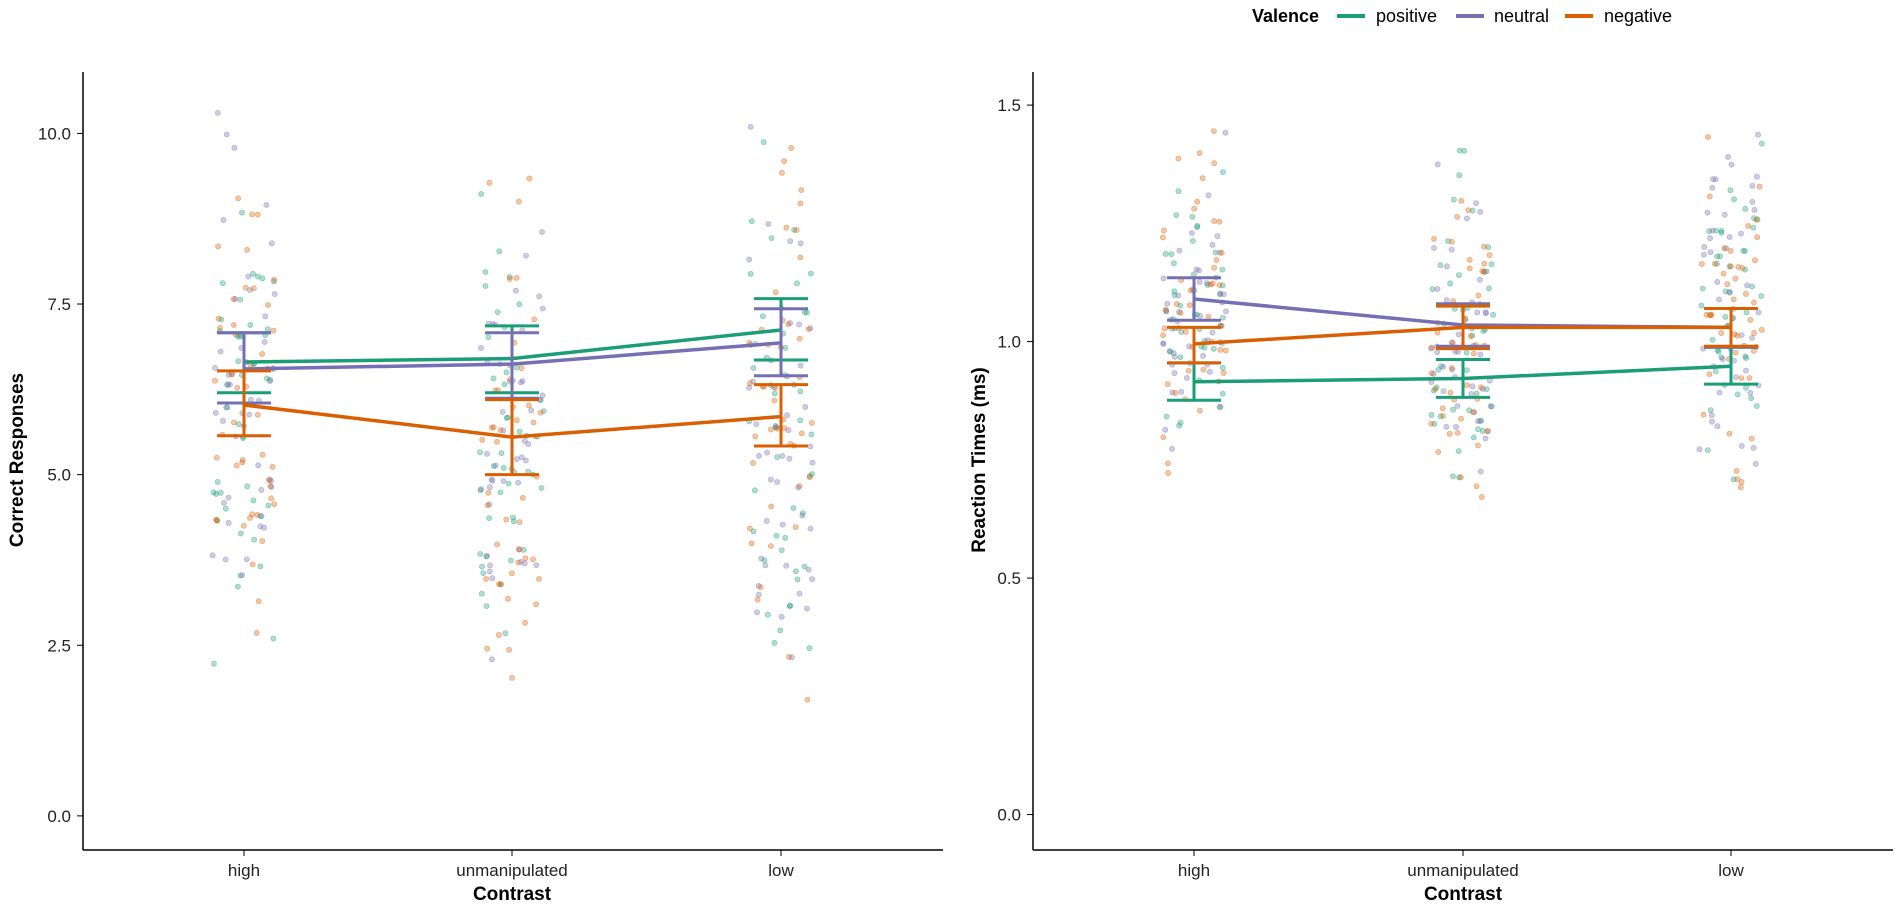 The height and width of the screenshot is (907, 1902). Describe the element at coordinates (781, 342) in the screenshot. I see `error-bar-neutral` at that location.